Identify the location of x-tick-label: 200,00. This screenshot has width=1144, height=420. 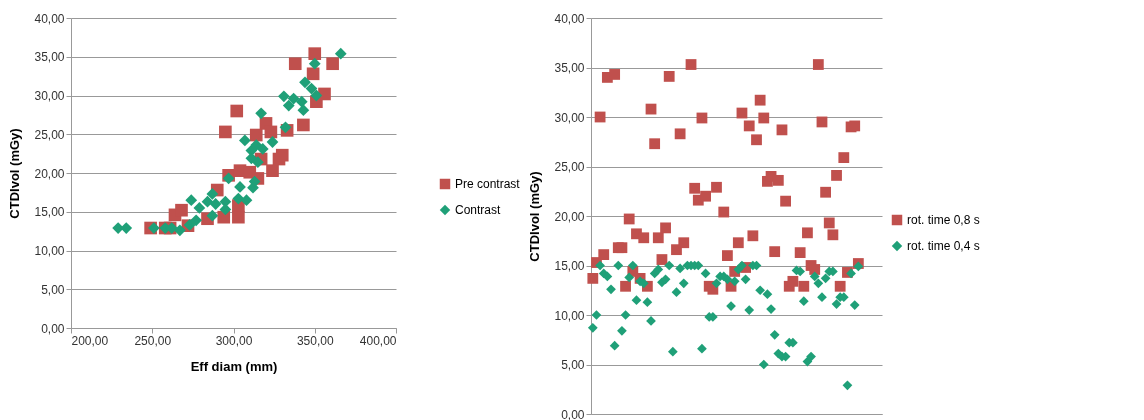
(90, 340).